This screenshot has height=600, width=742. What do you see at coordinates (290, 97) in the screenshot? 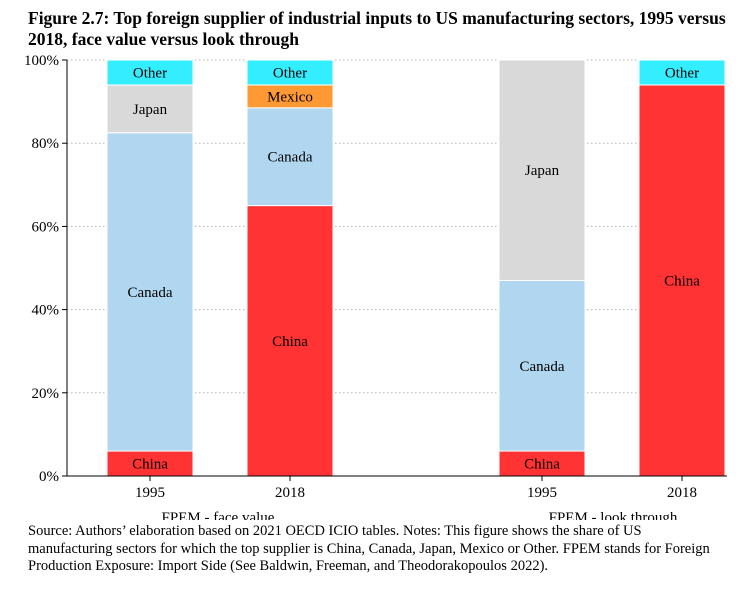
I see `segment-label: Mexico` at bounding box center [290, 97].